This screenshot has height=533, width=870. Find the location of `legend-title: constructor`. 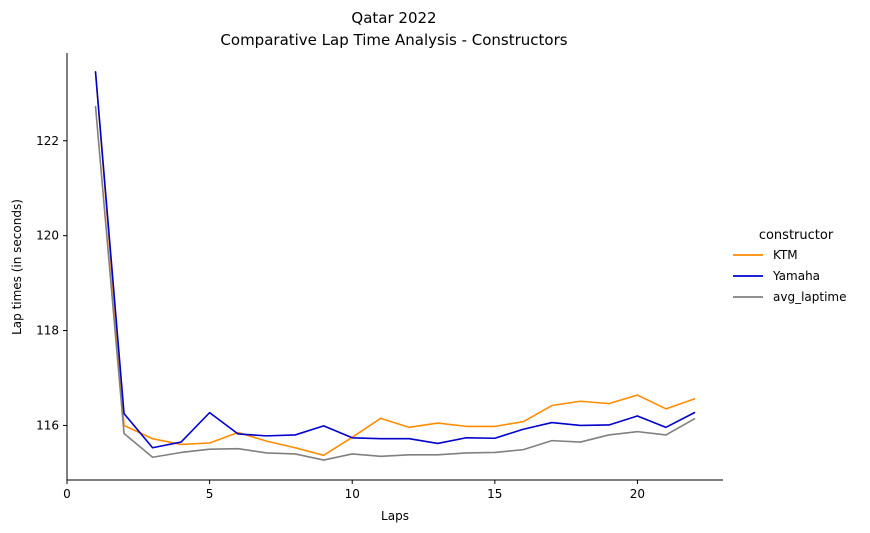

legend-title: constructor is located at coordinates (796, 235).